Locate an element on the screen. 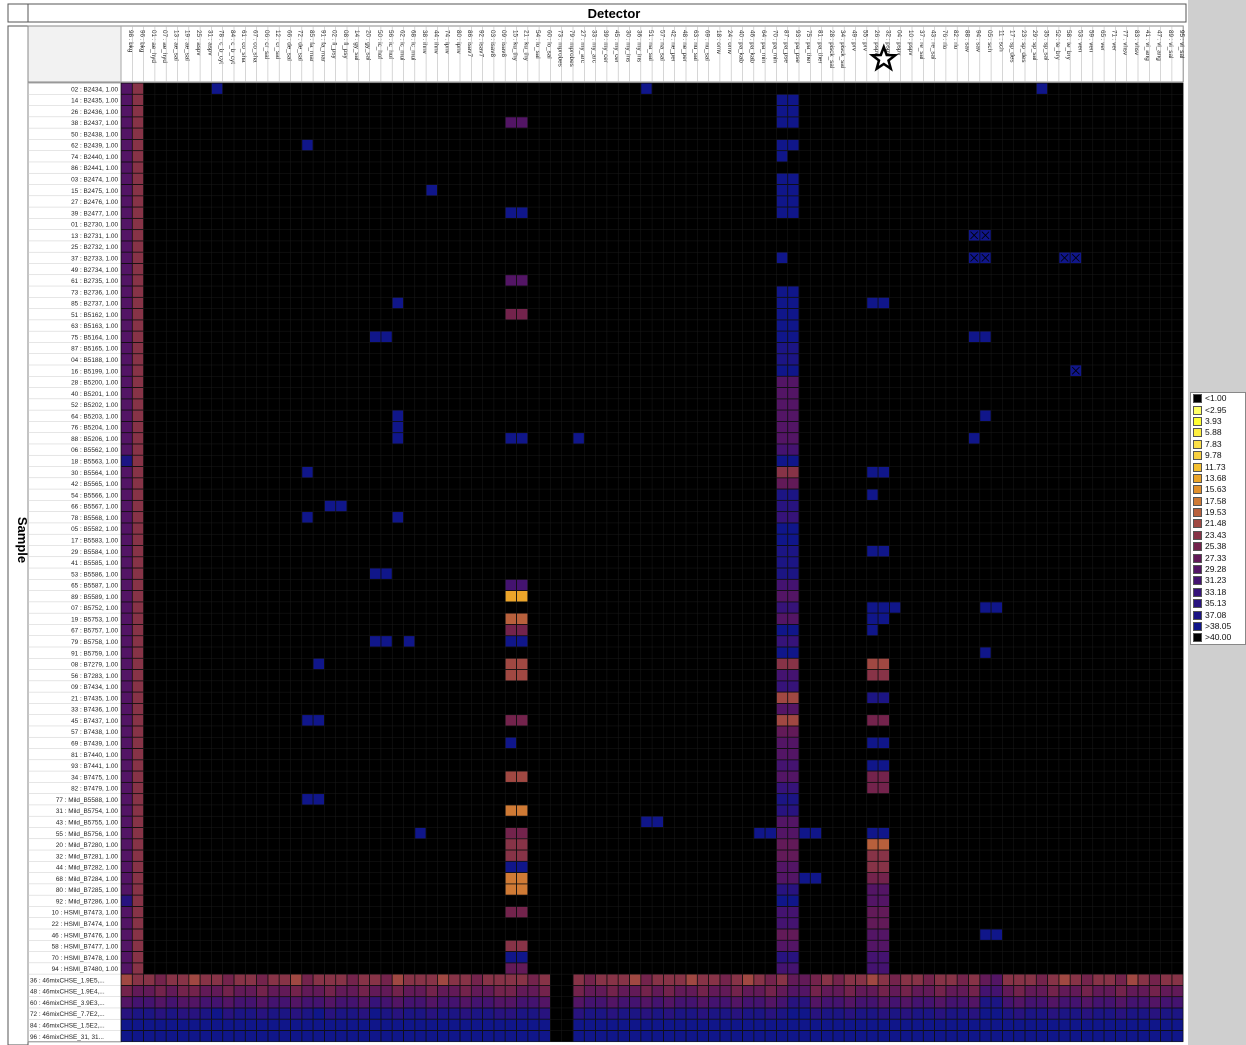 Image resolution: width=1246 pixels, height=1045 pixels. legend-swatch is located at coordinates (1197, 592).